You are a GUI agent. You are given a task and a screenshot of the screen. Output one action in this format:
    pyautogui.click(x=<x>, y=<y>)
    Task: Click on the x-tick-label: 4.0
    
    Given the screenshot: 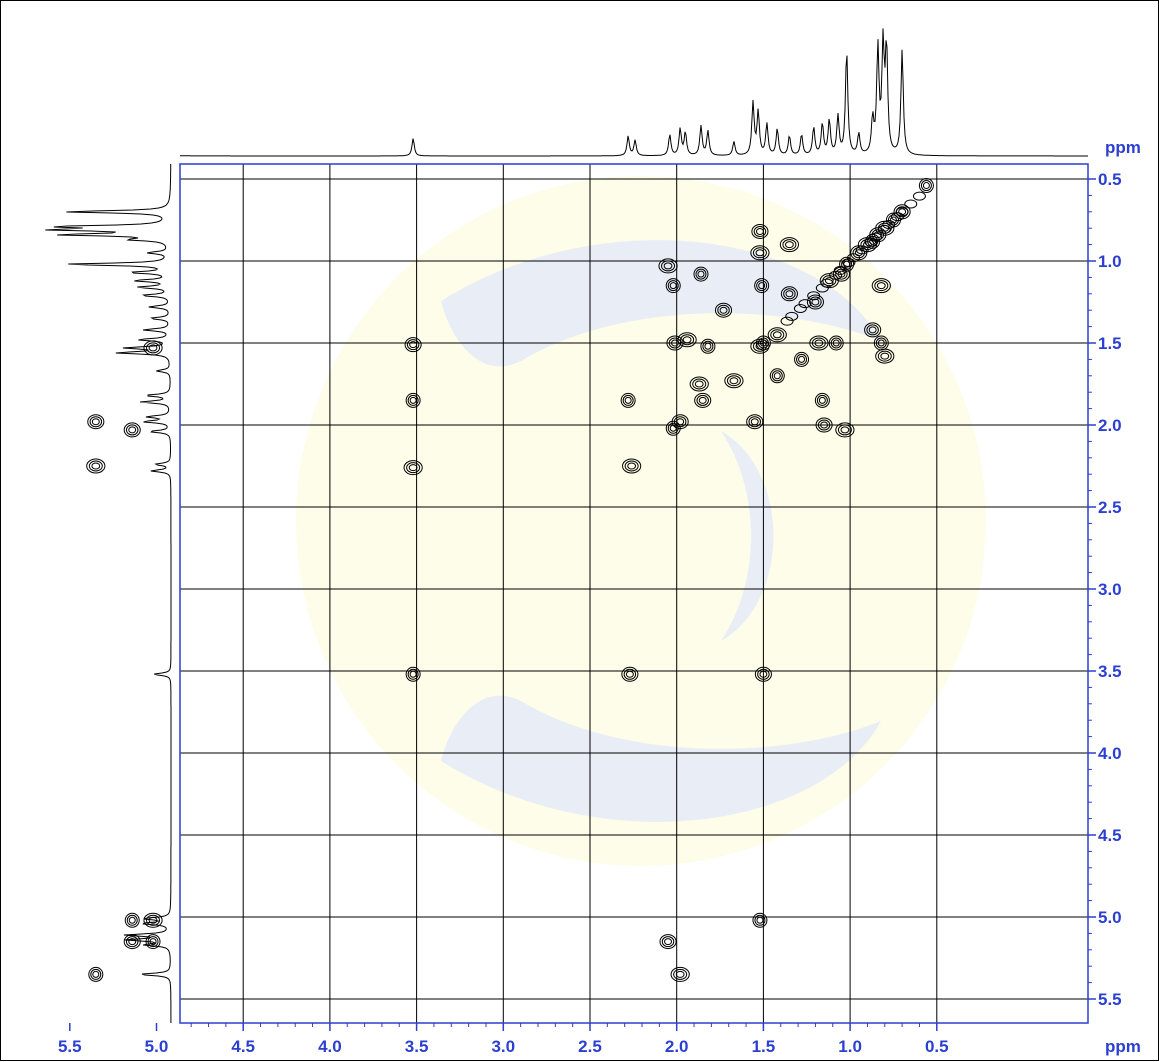 What is the action you would take?
    pyautogui.click(x=330, y=1046)
    